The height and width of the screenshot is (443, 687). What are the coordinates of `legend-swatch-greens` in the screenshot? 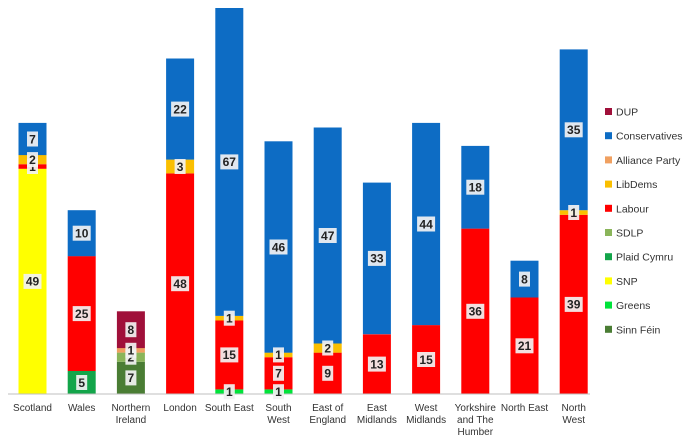 It's located at (608, 305).